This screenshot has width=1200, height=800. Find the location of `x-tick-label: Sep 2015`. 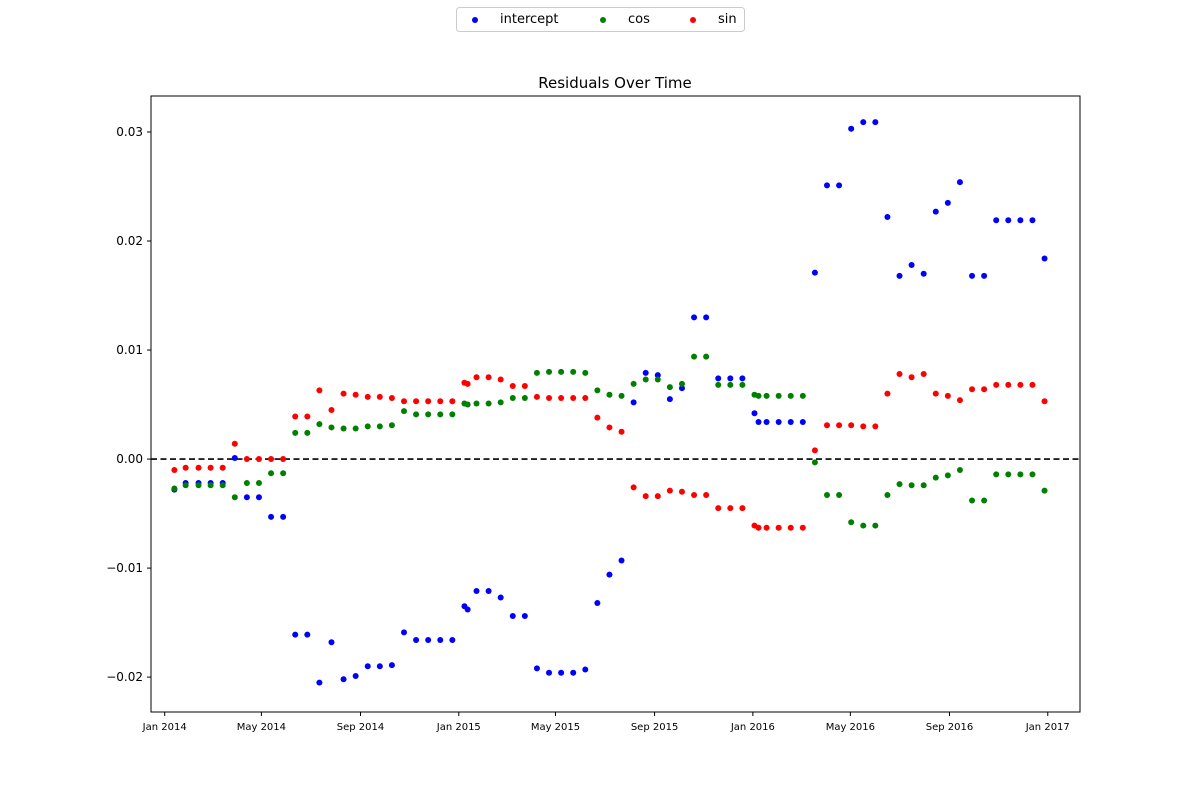

x-tick-label: Sep 2015 is located at coordinates (654, 727).